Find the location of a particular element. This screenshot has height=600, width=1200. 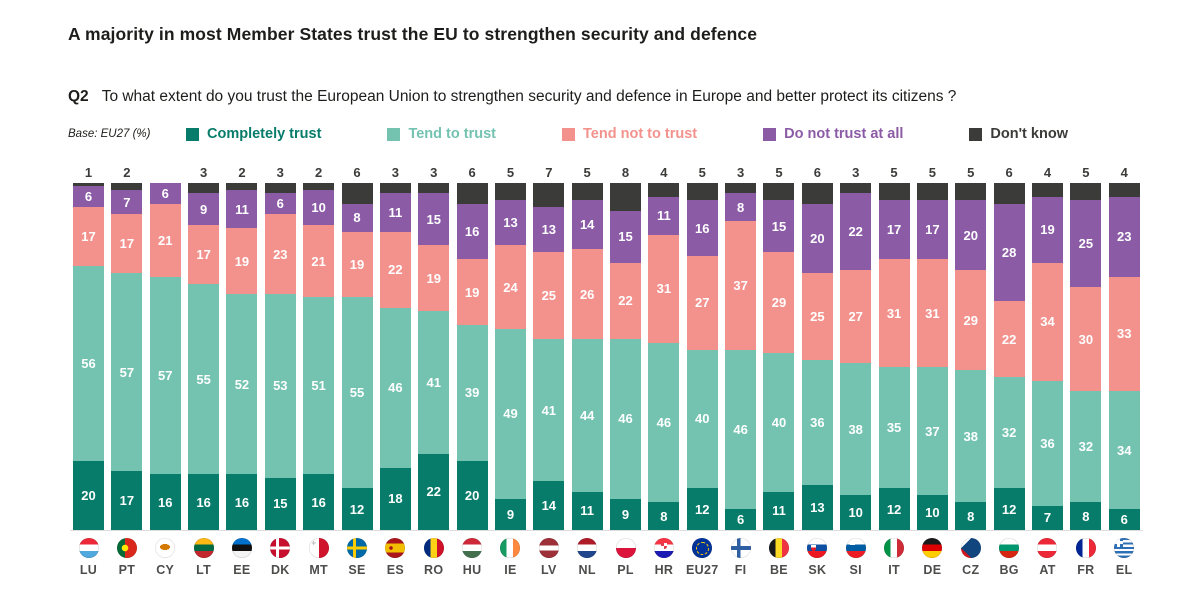

flag-at-icon is located at coordinates (1047, 548).